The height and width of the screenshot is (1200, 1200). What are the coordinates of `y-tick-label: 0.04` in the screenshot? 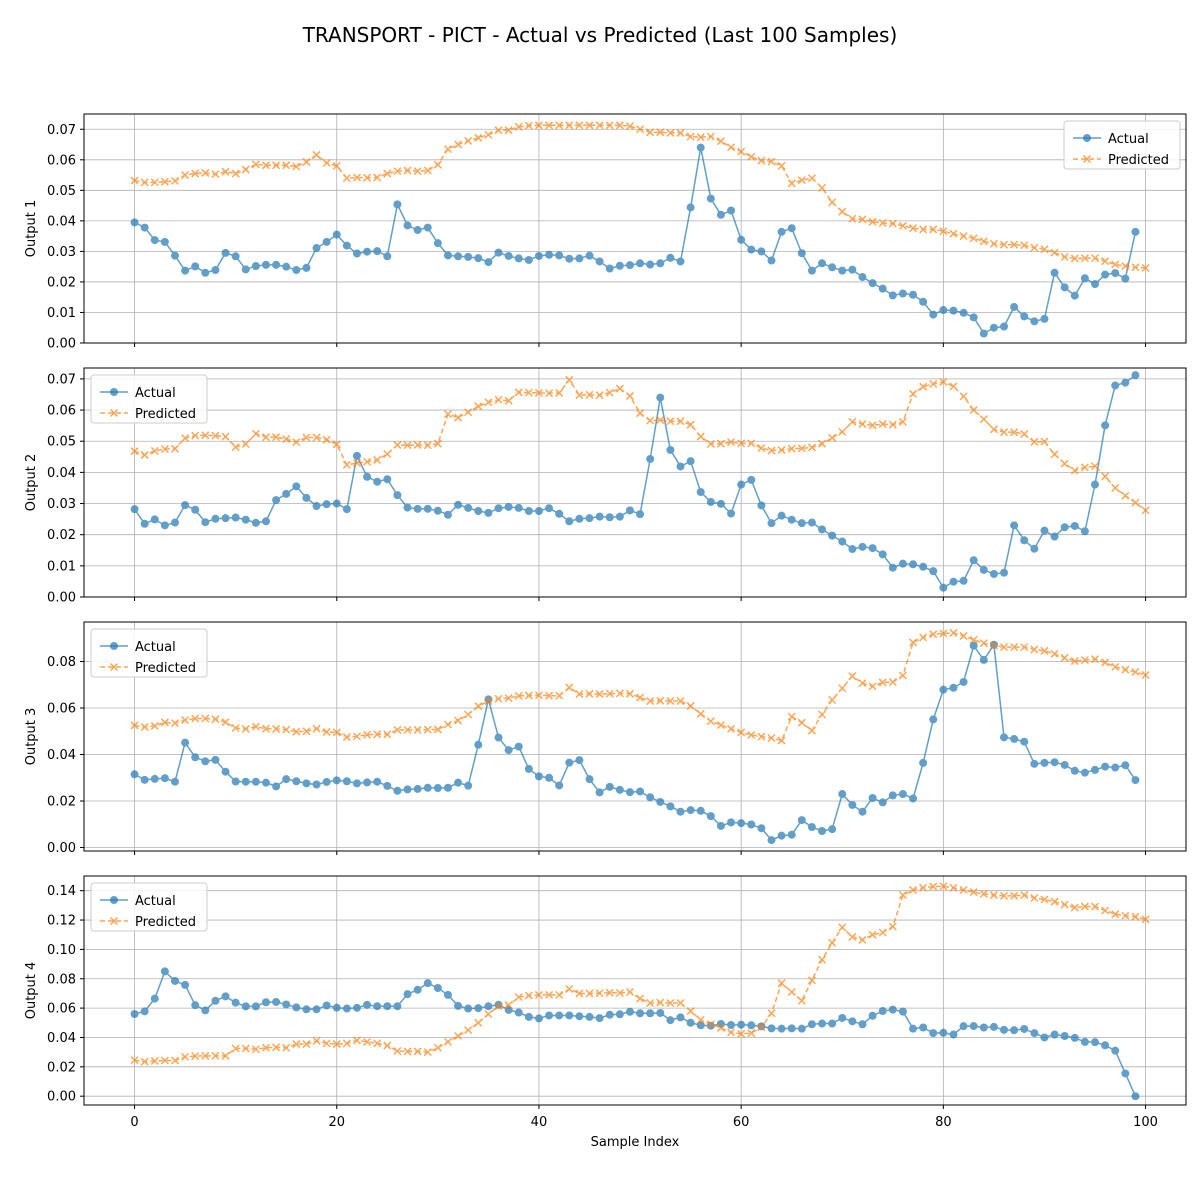 It's located at (61, 473).